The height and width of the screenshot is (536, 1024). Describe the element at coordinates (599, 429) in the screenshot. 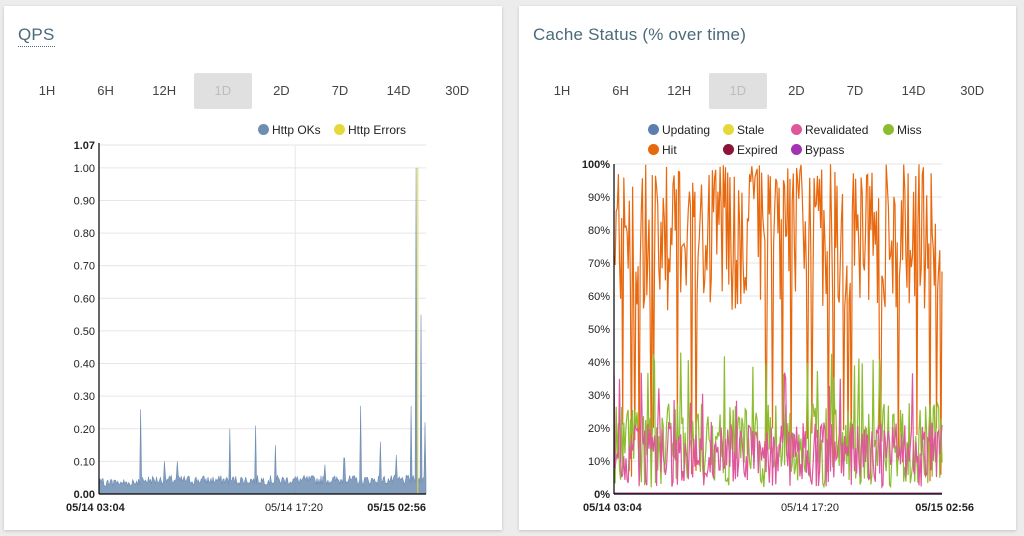

I see `cache-y-tick: 20%` at that location.